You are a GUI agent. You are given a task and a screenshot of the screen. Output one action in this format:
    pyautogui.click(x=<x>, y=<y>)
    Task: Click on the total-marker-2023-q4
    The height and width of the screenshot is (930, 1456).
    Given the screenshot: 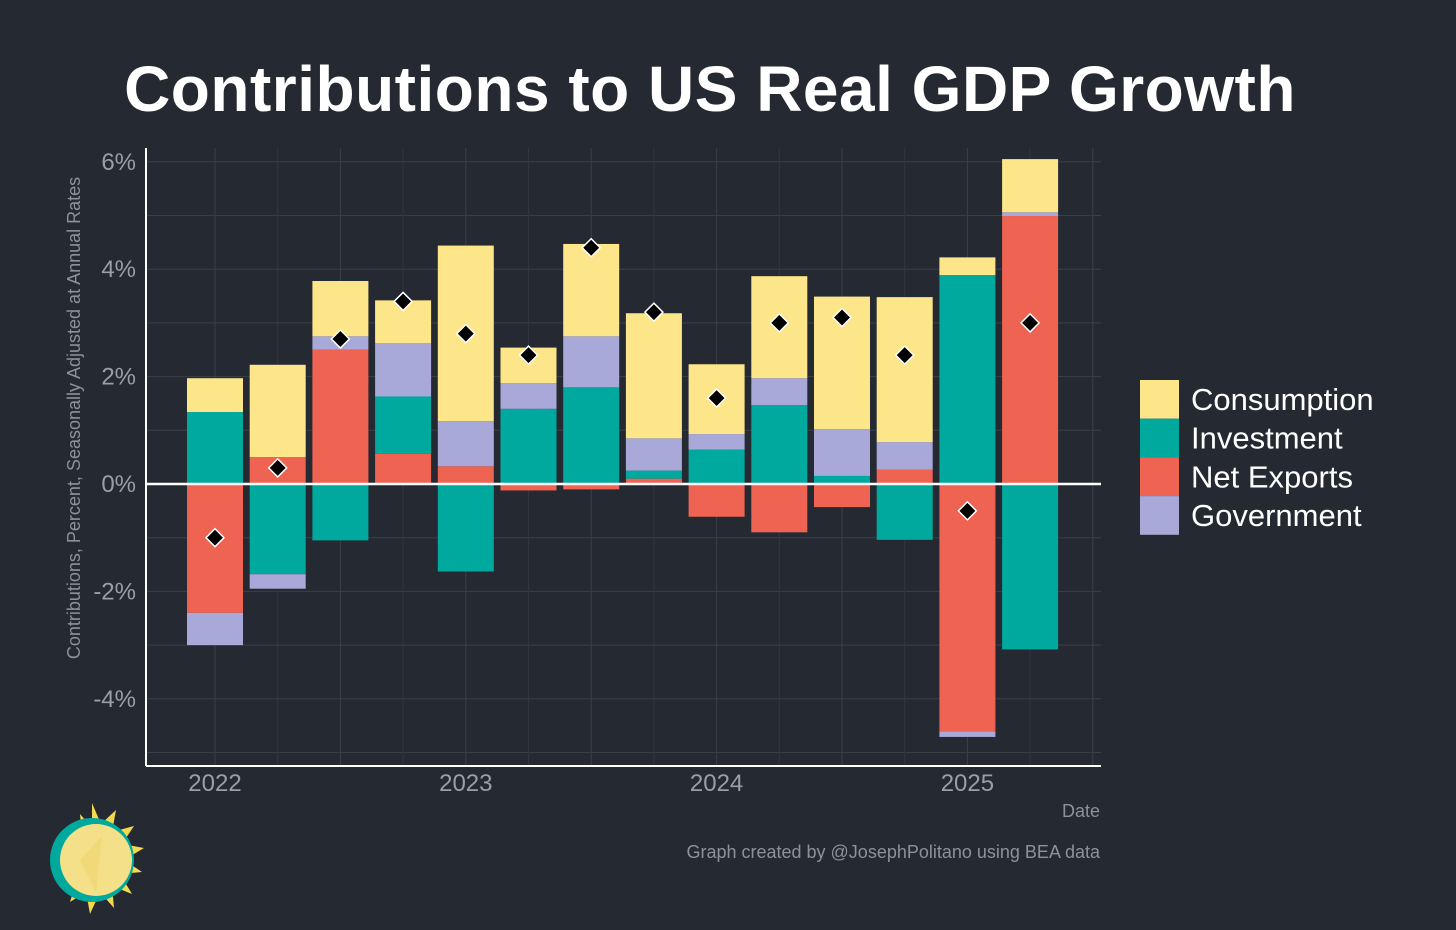 What is the action you would take?
    pyautogui.click(x=653, y=312)
    